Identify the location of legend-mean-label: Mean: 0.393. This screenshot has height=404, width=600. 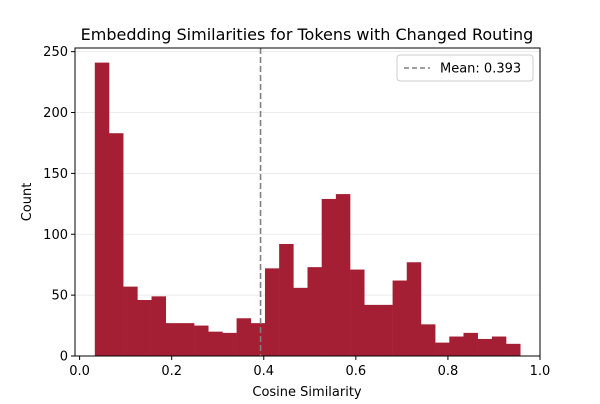
(480, 69).